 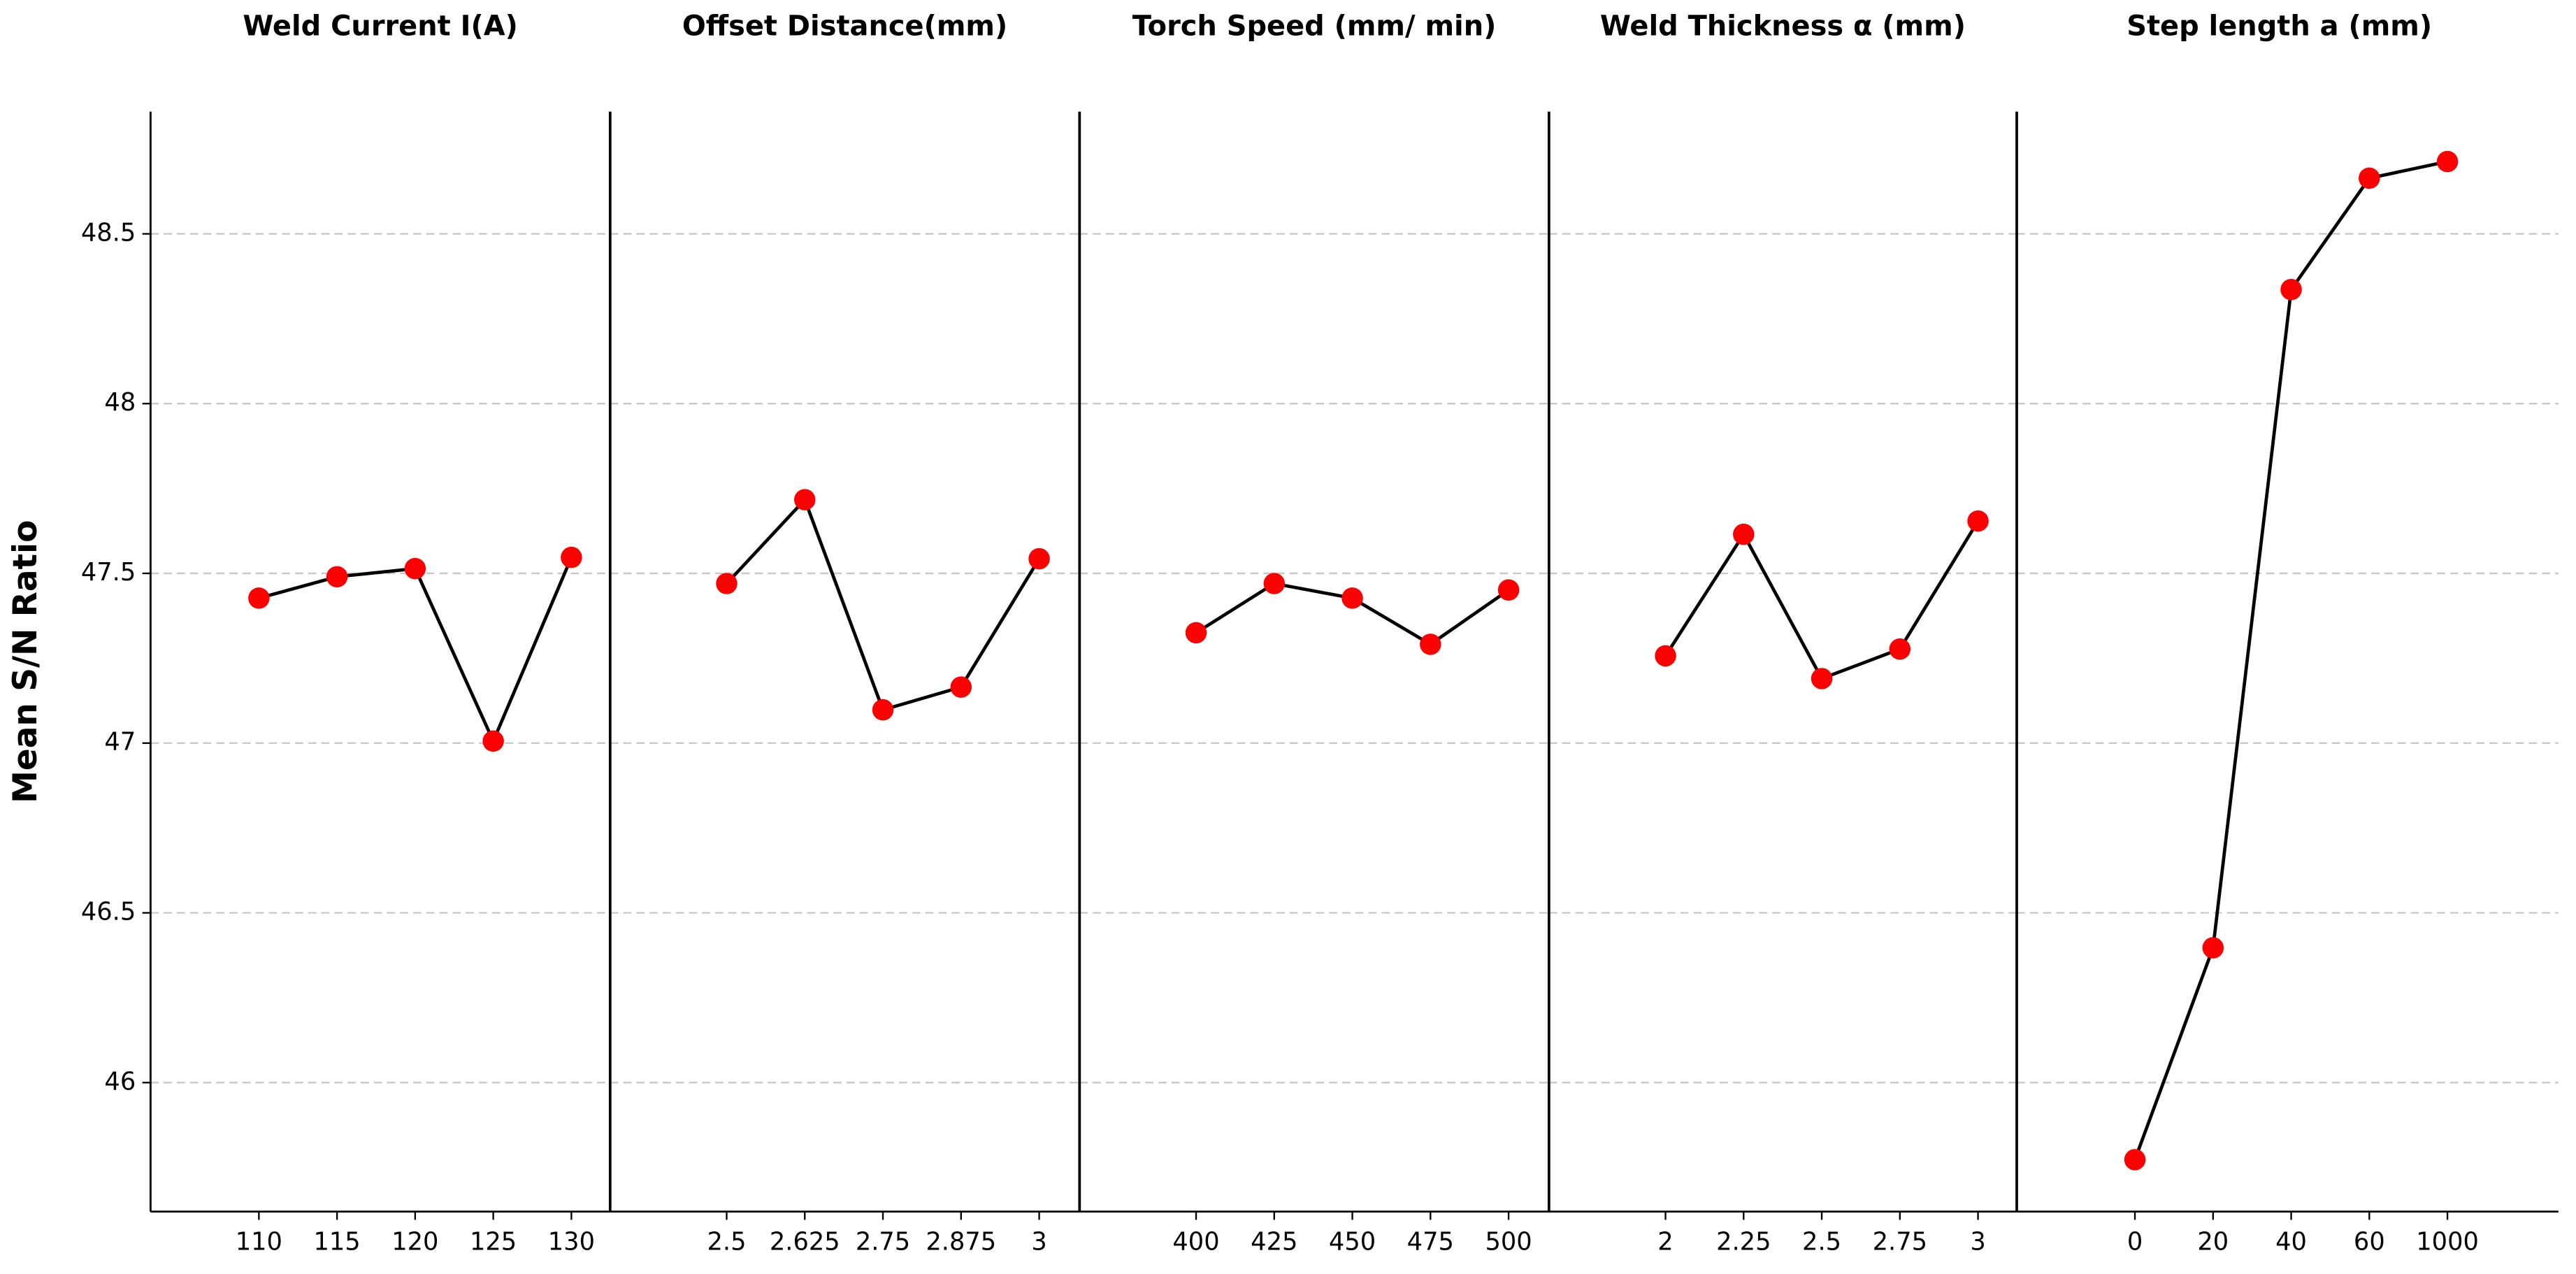 I want to click on y-tick-label: 47.5, so click(x=108, y=572).